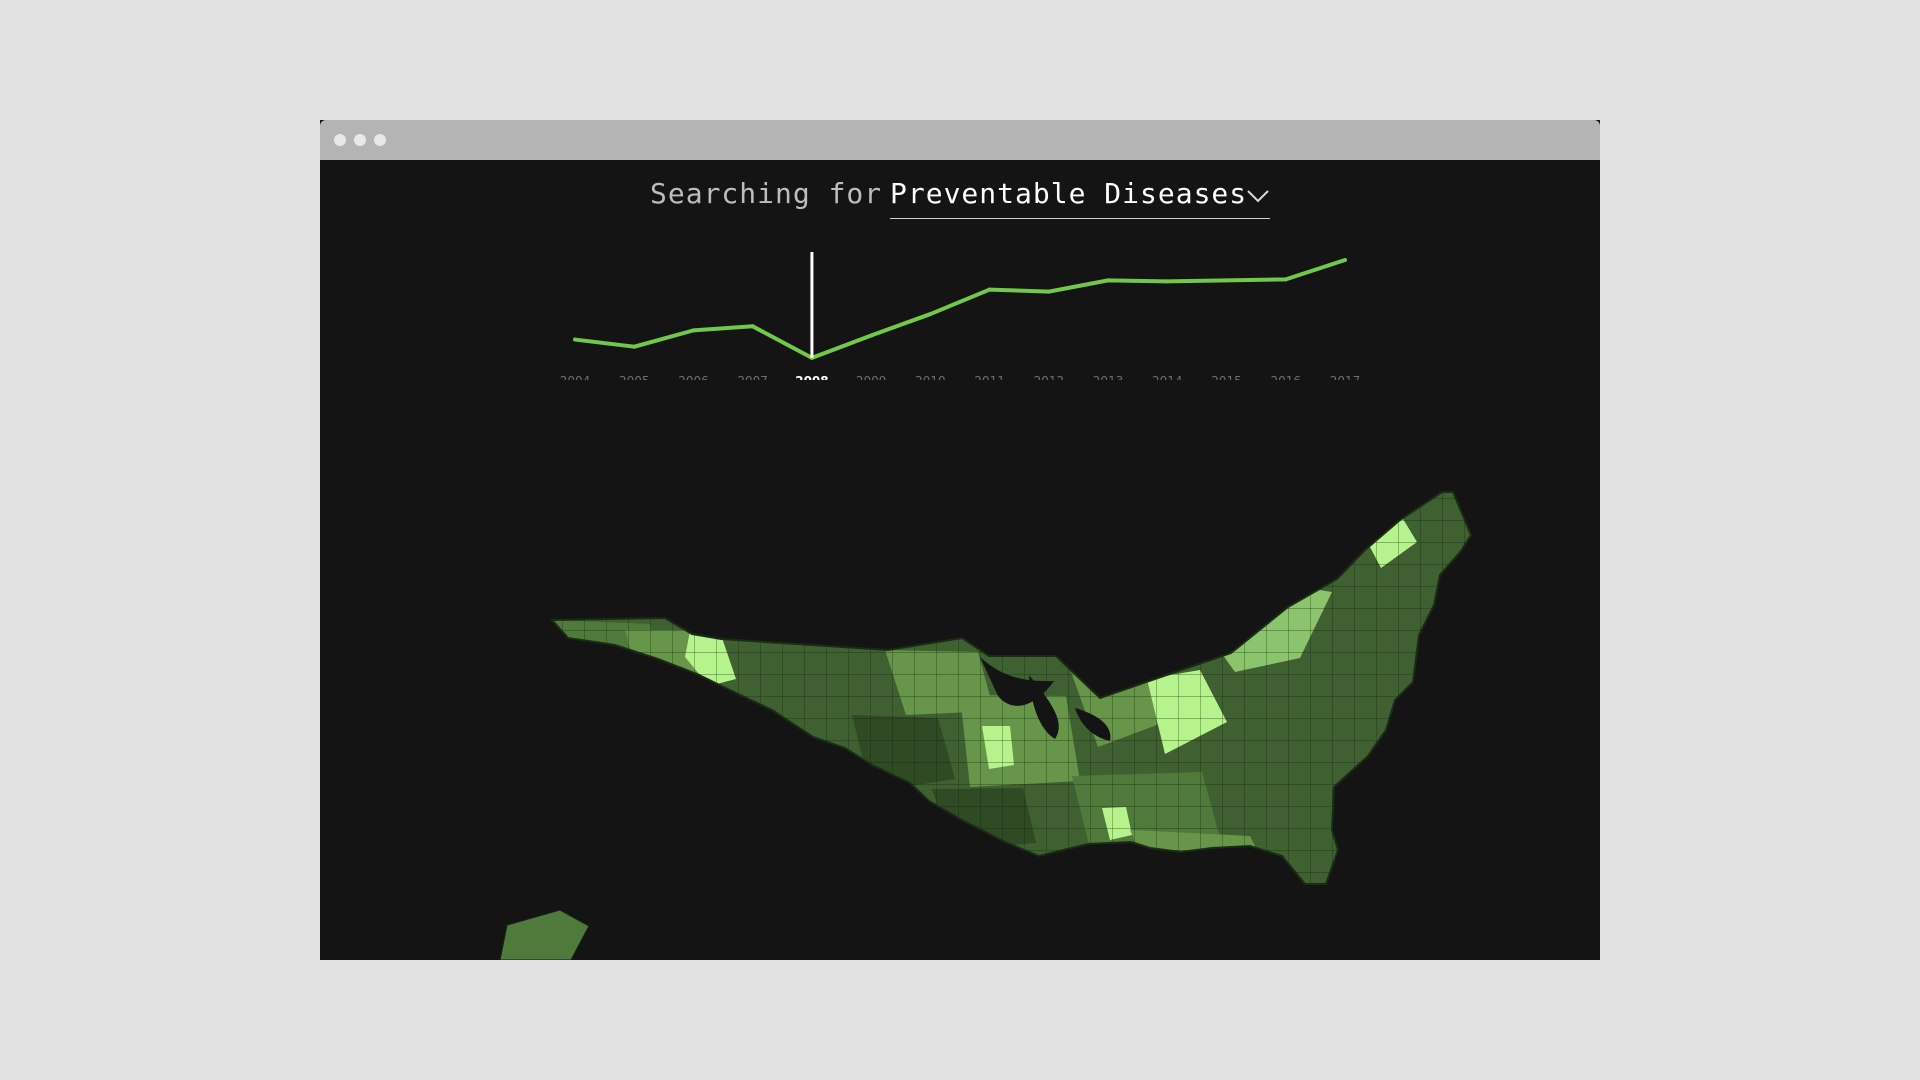 The image size is (1920, 1080). What do you see at coordinates (1345, 377) in the screenshot?
I see `year-tick-2017: 2017` at bounding box center [1345, 377].